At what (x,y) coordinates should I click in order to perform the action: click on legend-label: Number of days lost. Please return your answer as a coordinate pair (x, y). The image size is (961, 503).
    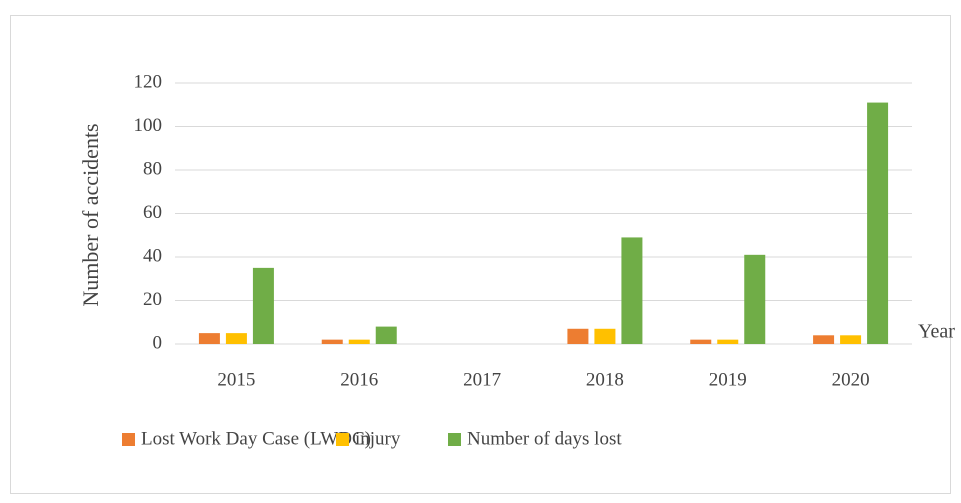
    Looking at the image, I should click on (544, 438).